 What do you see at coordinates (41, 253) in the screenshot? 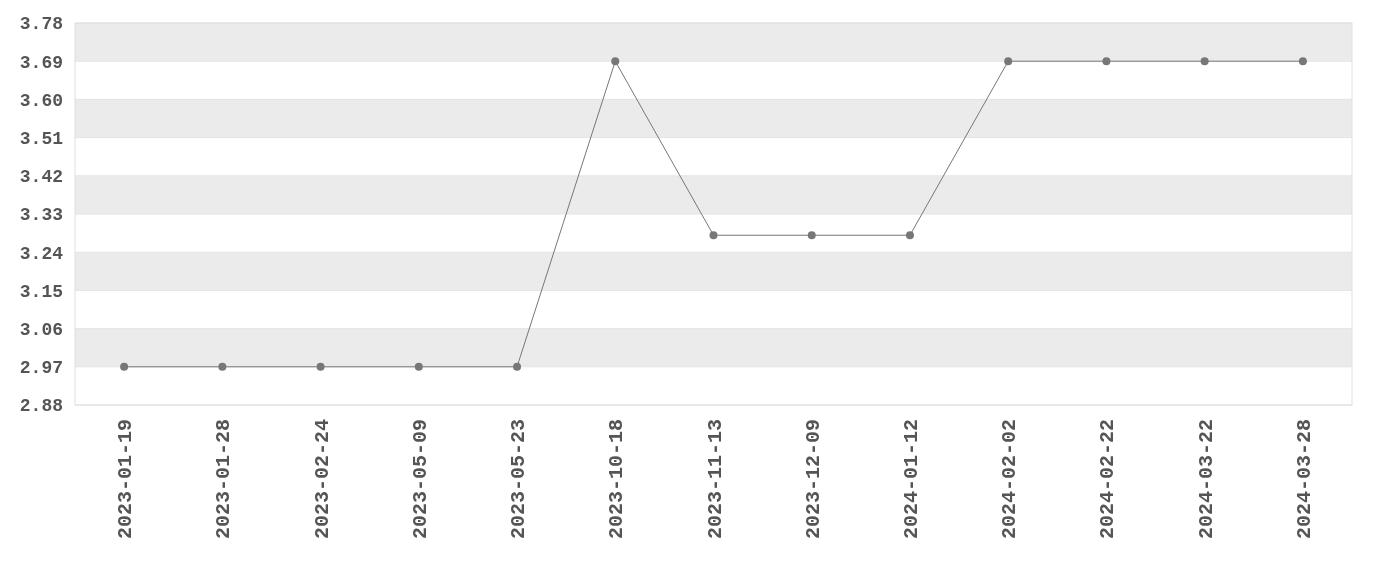
I see `y-tick-label: 3.24` at bounding box center [41, 253].